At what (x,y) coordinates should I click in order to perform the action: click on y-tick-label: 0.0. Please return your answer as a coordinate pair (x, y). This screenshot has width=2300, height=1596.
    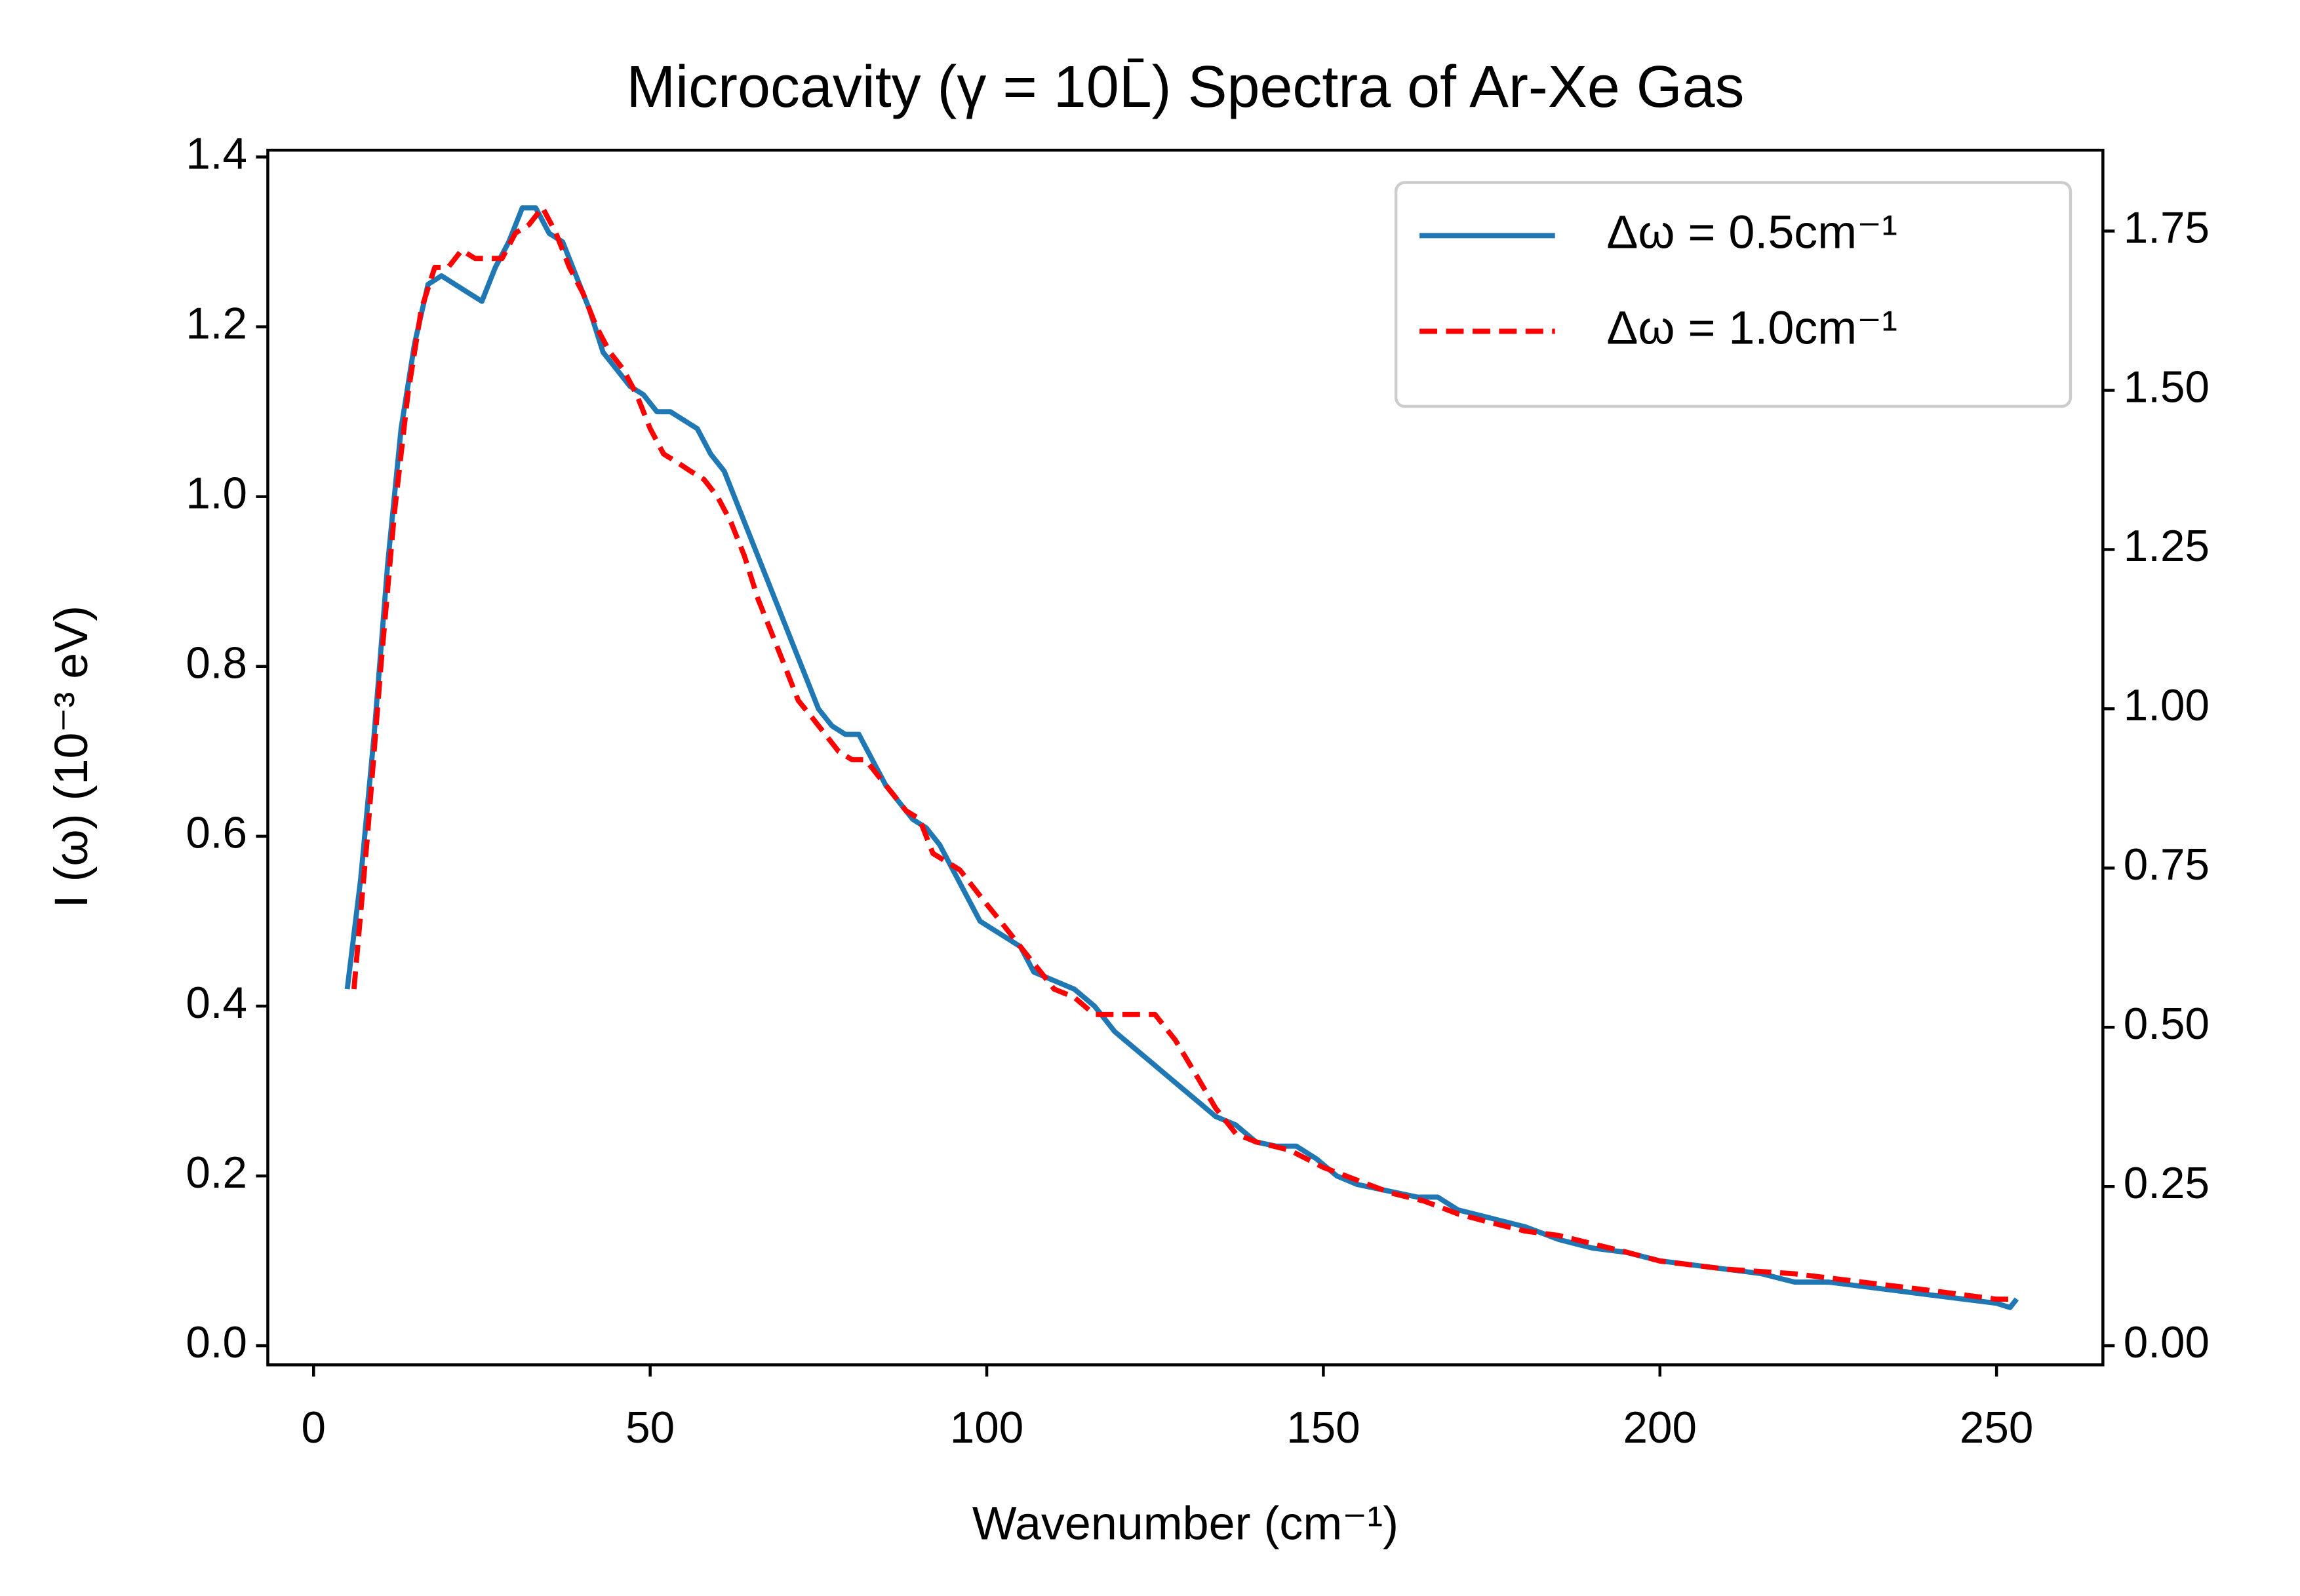
    Looking at the image, I should click on (216, 1342).